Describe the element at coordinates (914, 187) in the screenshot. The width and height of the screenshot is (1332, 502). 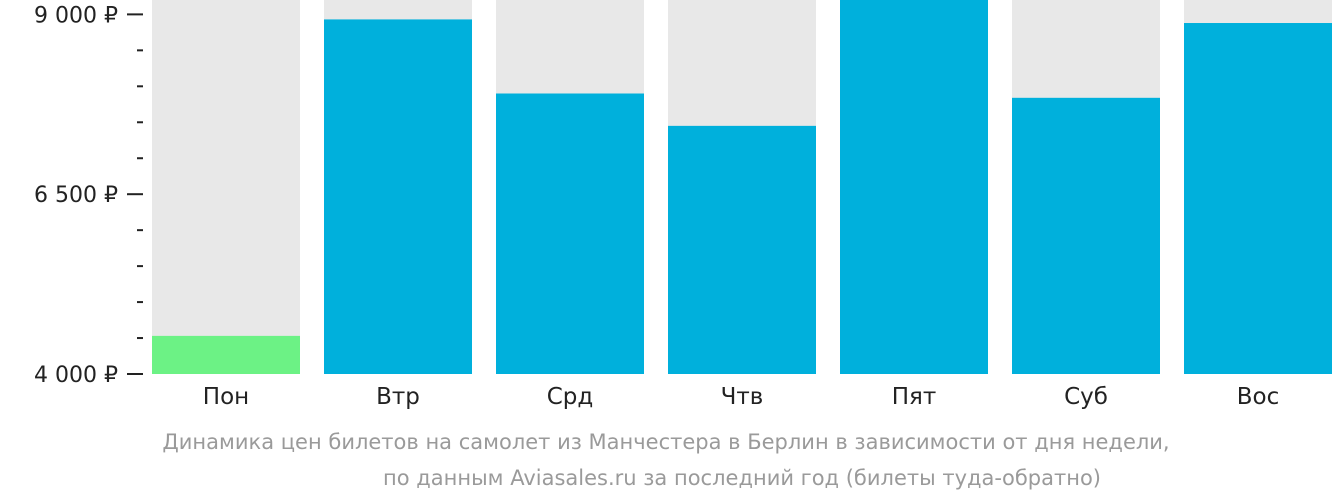
I see `bar-Пят` at that location.